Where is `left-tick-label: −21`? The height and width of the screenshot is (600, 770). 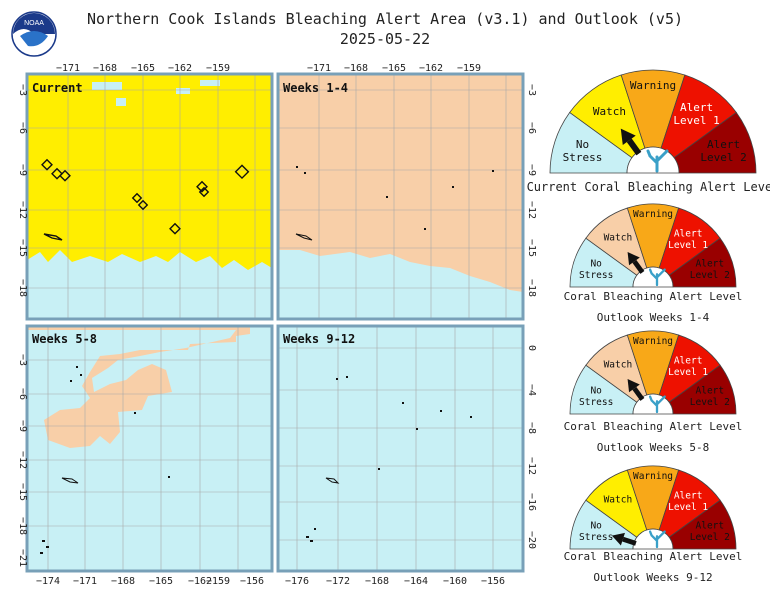 left-tick-label: −21 is located at coordinates (22, 558).